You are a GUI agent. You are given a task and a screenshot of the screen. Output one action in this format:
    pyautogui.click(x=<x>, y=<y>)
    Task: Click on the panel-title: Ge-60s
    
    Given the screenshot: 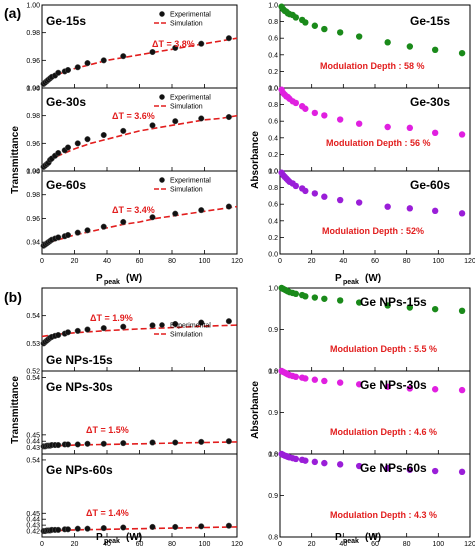 What is the action you would take?
    pyautogui.click(x=430, y=185)
    